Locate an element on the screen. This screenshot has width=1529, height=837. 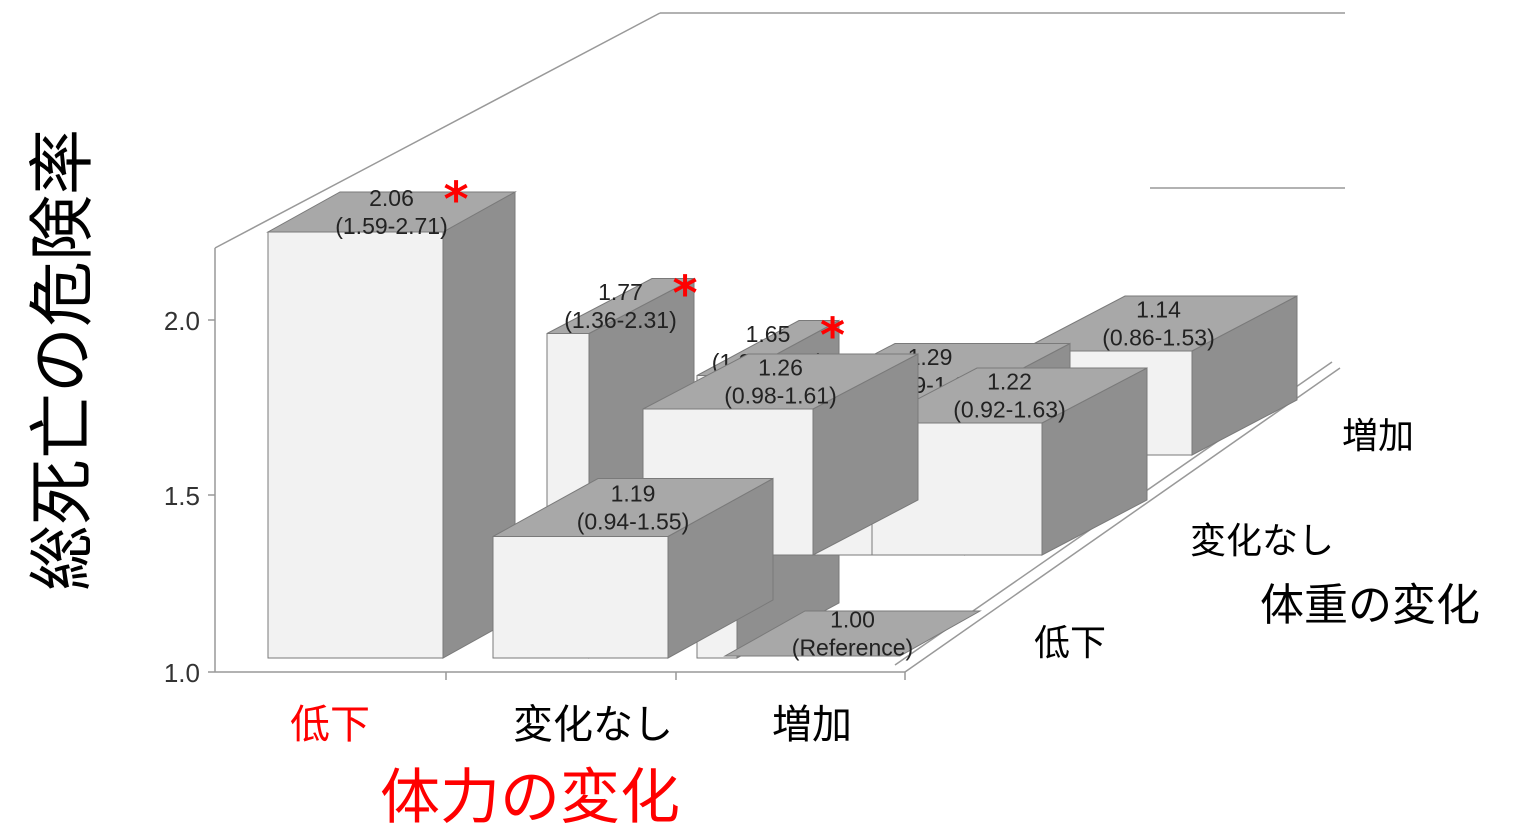
y-tick-label-2.0: 2.0 is located at coordinates (182, 321).